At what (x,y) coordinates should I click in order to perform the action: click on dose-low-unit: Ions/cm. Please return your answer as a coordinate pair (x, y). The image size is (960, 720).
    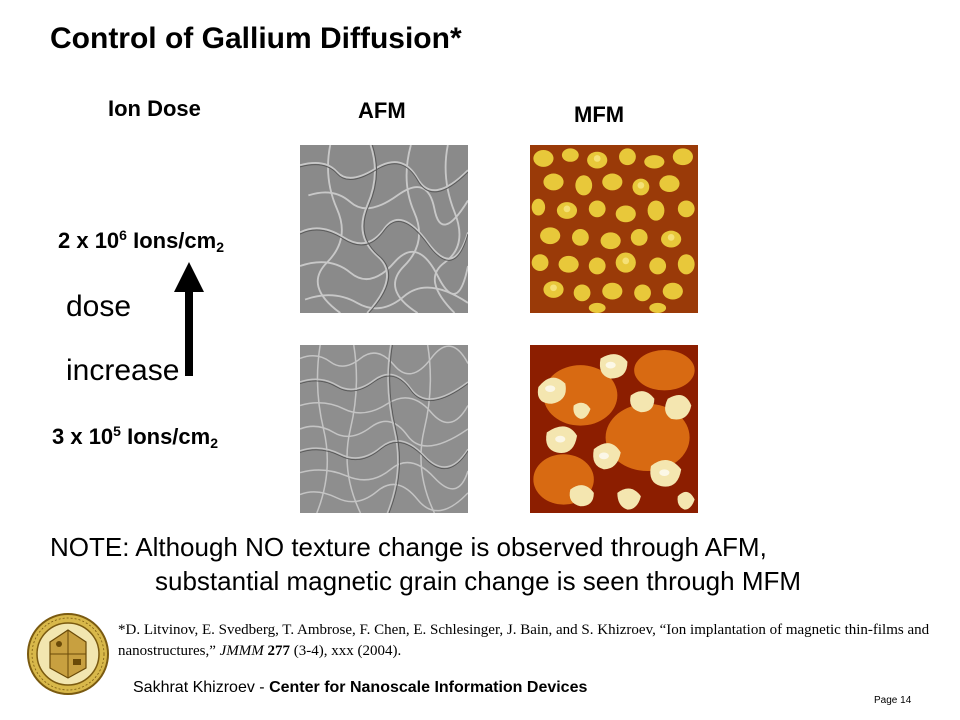
    Looking at the image, I should click on (165, 436).